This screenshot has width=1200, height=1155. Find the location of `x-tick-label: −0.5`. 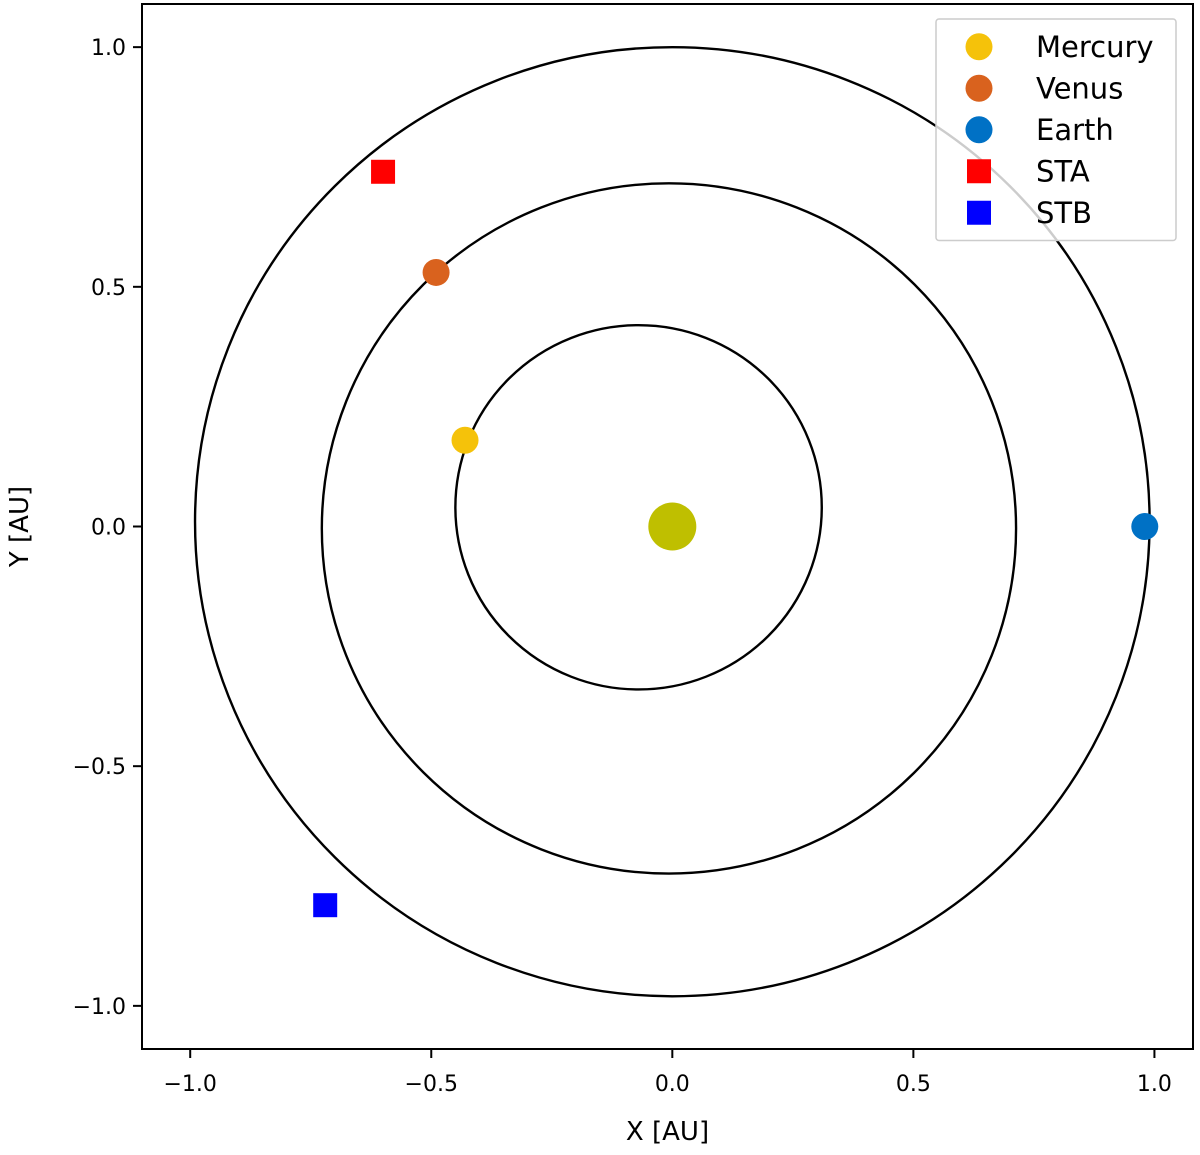

x-tick-label: −0.5 is located at coordinates (431, 1084).